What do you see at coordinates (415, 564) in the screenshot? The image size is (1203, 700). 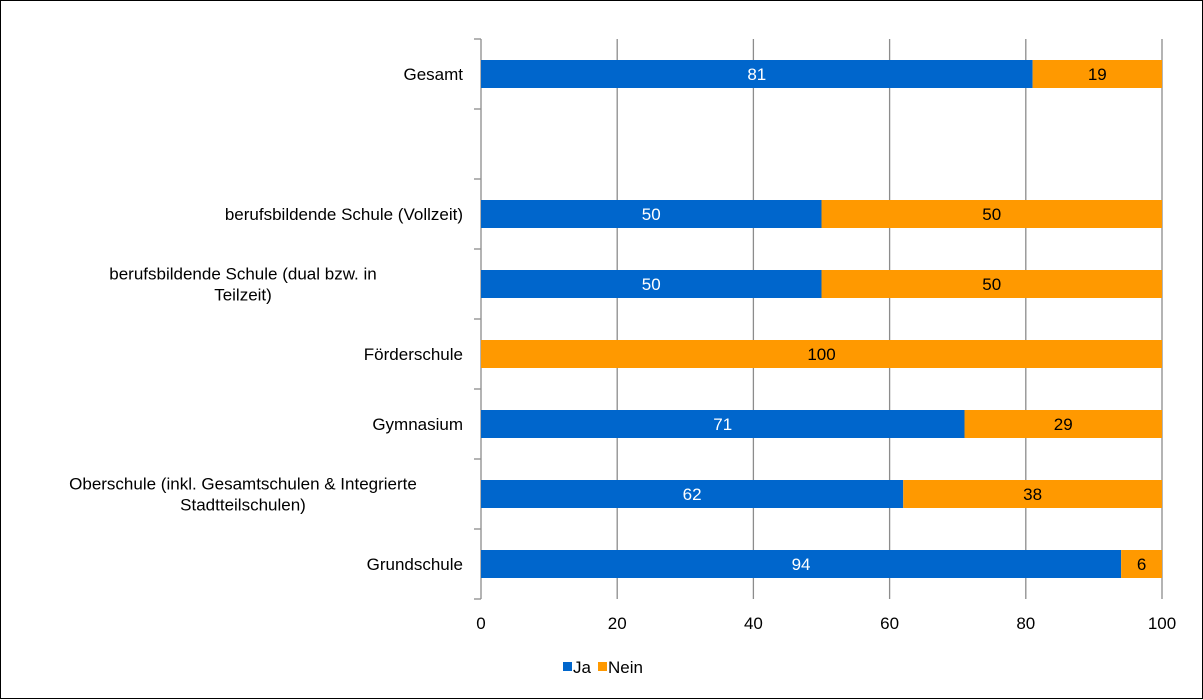 I see `category-label-7: Grundschule` at bounding box center [415, 564].